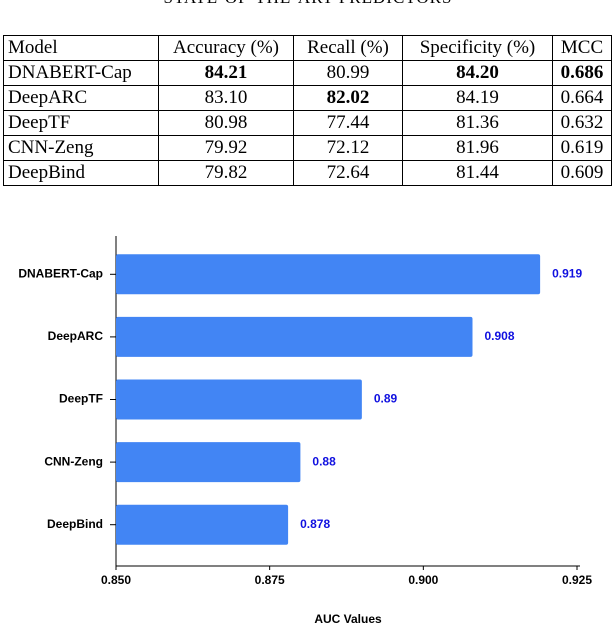 The height and width of the screenshot is (626, 616). I want to click on y-tick-label: CNN-Zeng, so click(73, 461).